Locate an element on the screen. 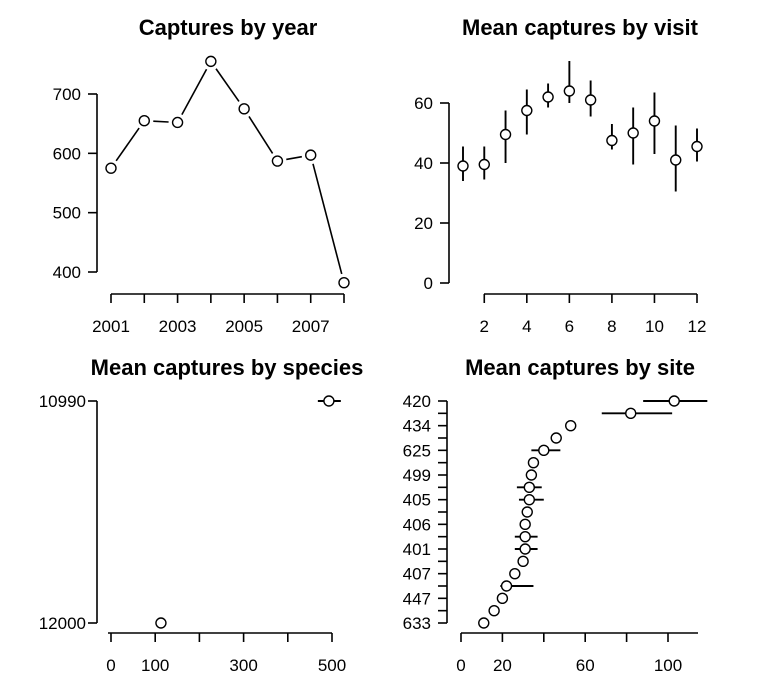 Image resolution: width=760 pixels, height=693 pixels. x-tick-label: 2 is located at coordinates (484, 326).